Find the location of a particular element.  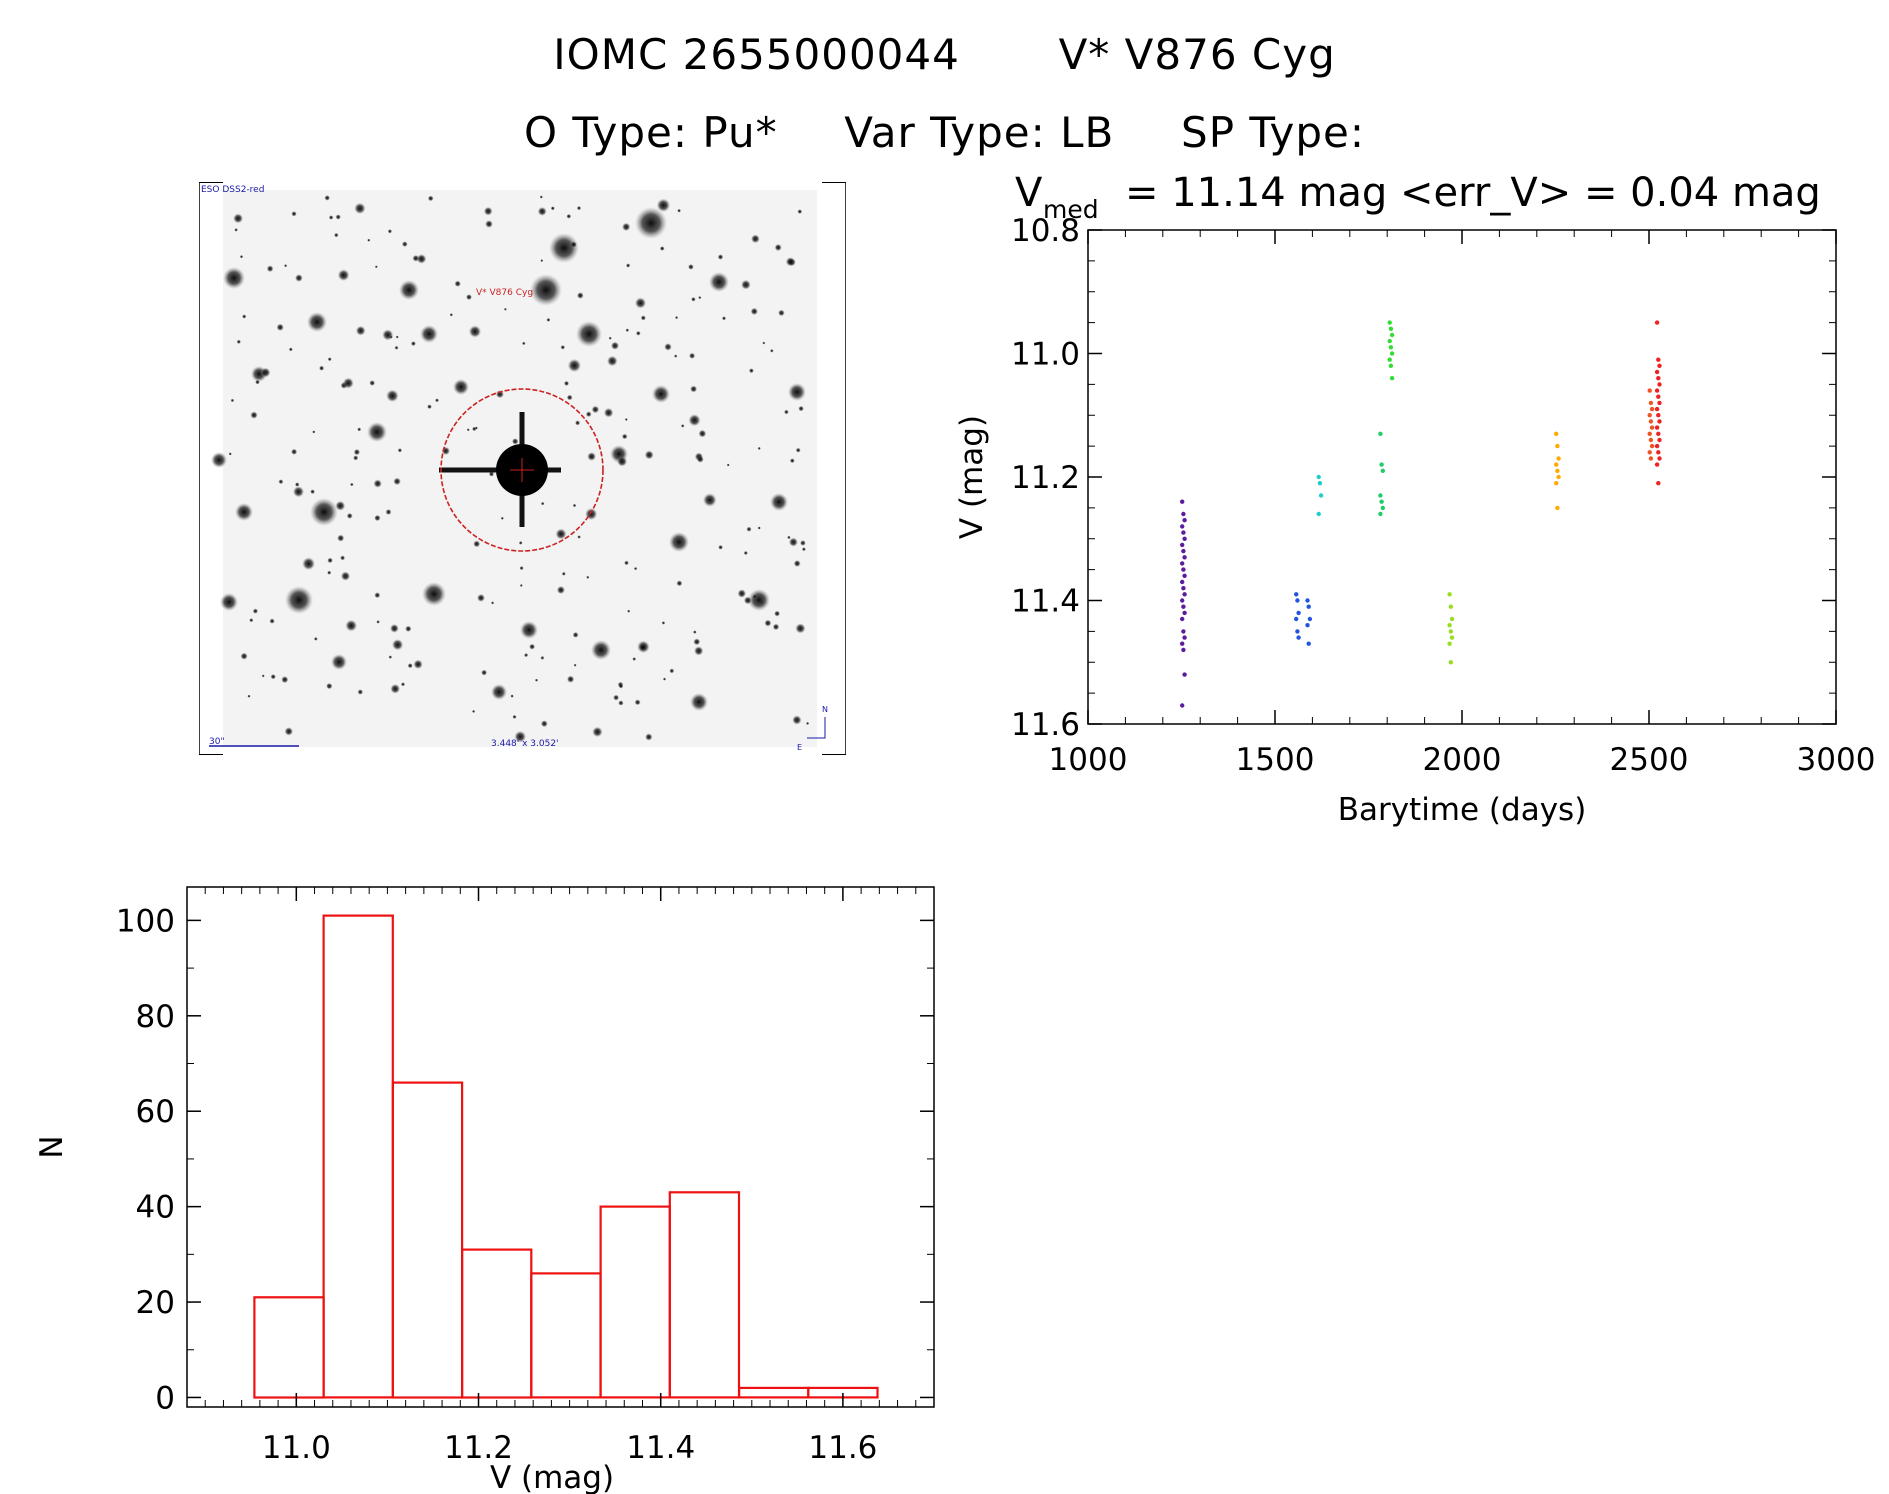

target-label: V* V876 Cyg is located at coordinates (504, 293).